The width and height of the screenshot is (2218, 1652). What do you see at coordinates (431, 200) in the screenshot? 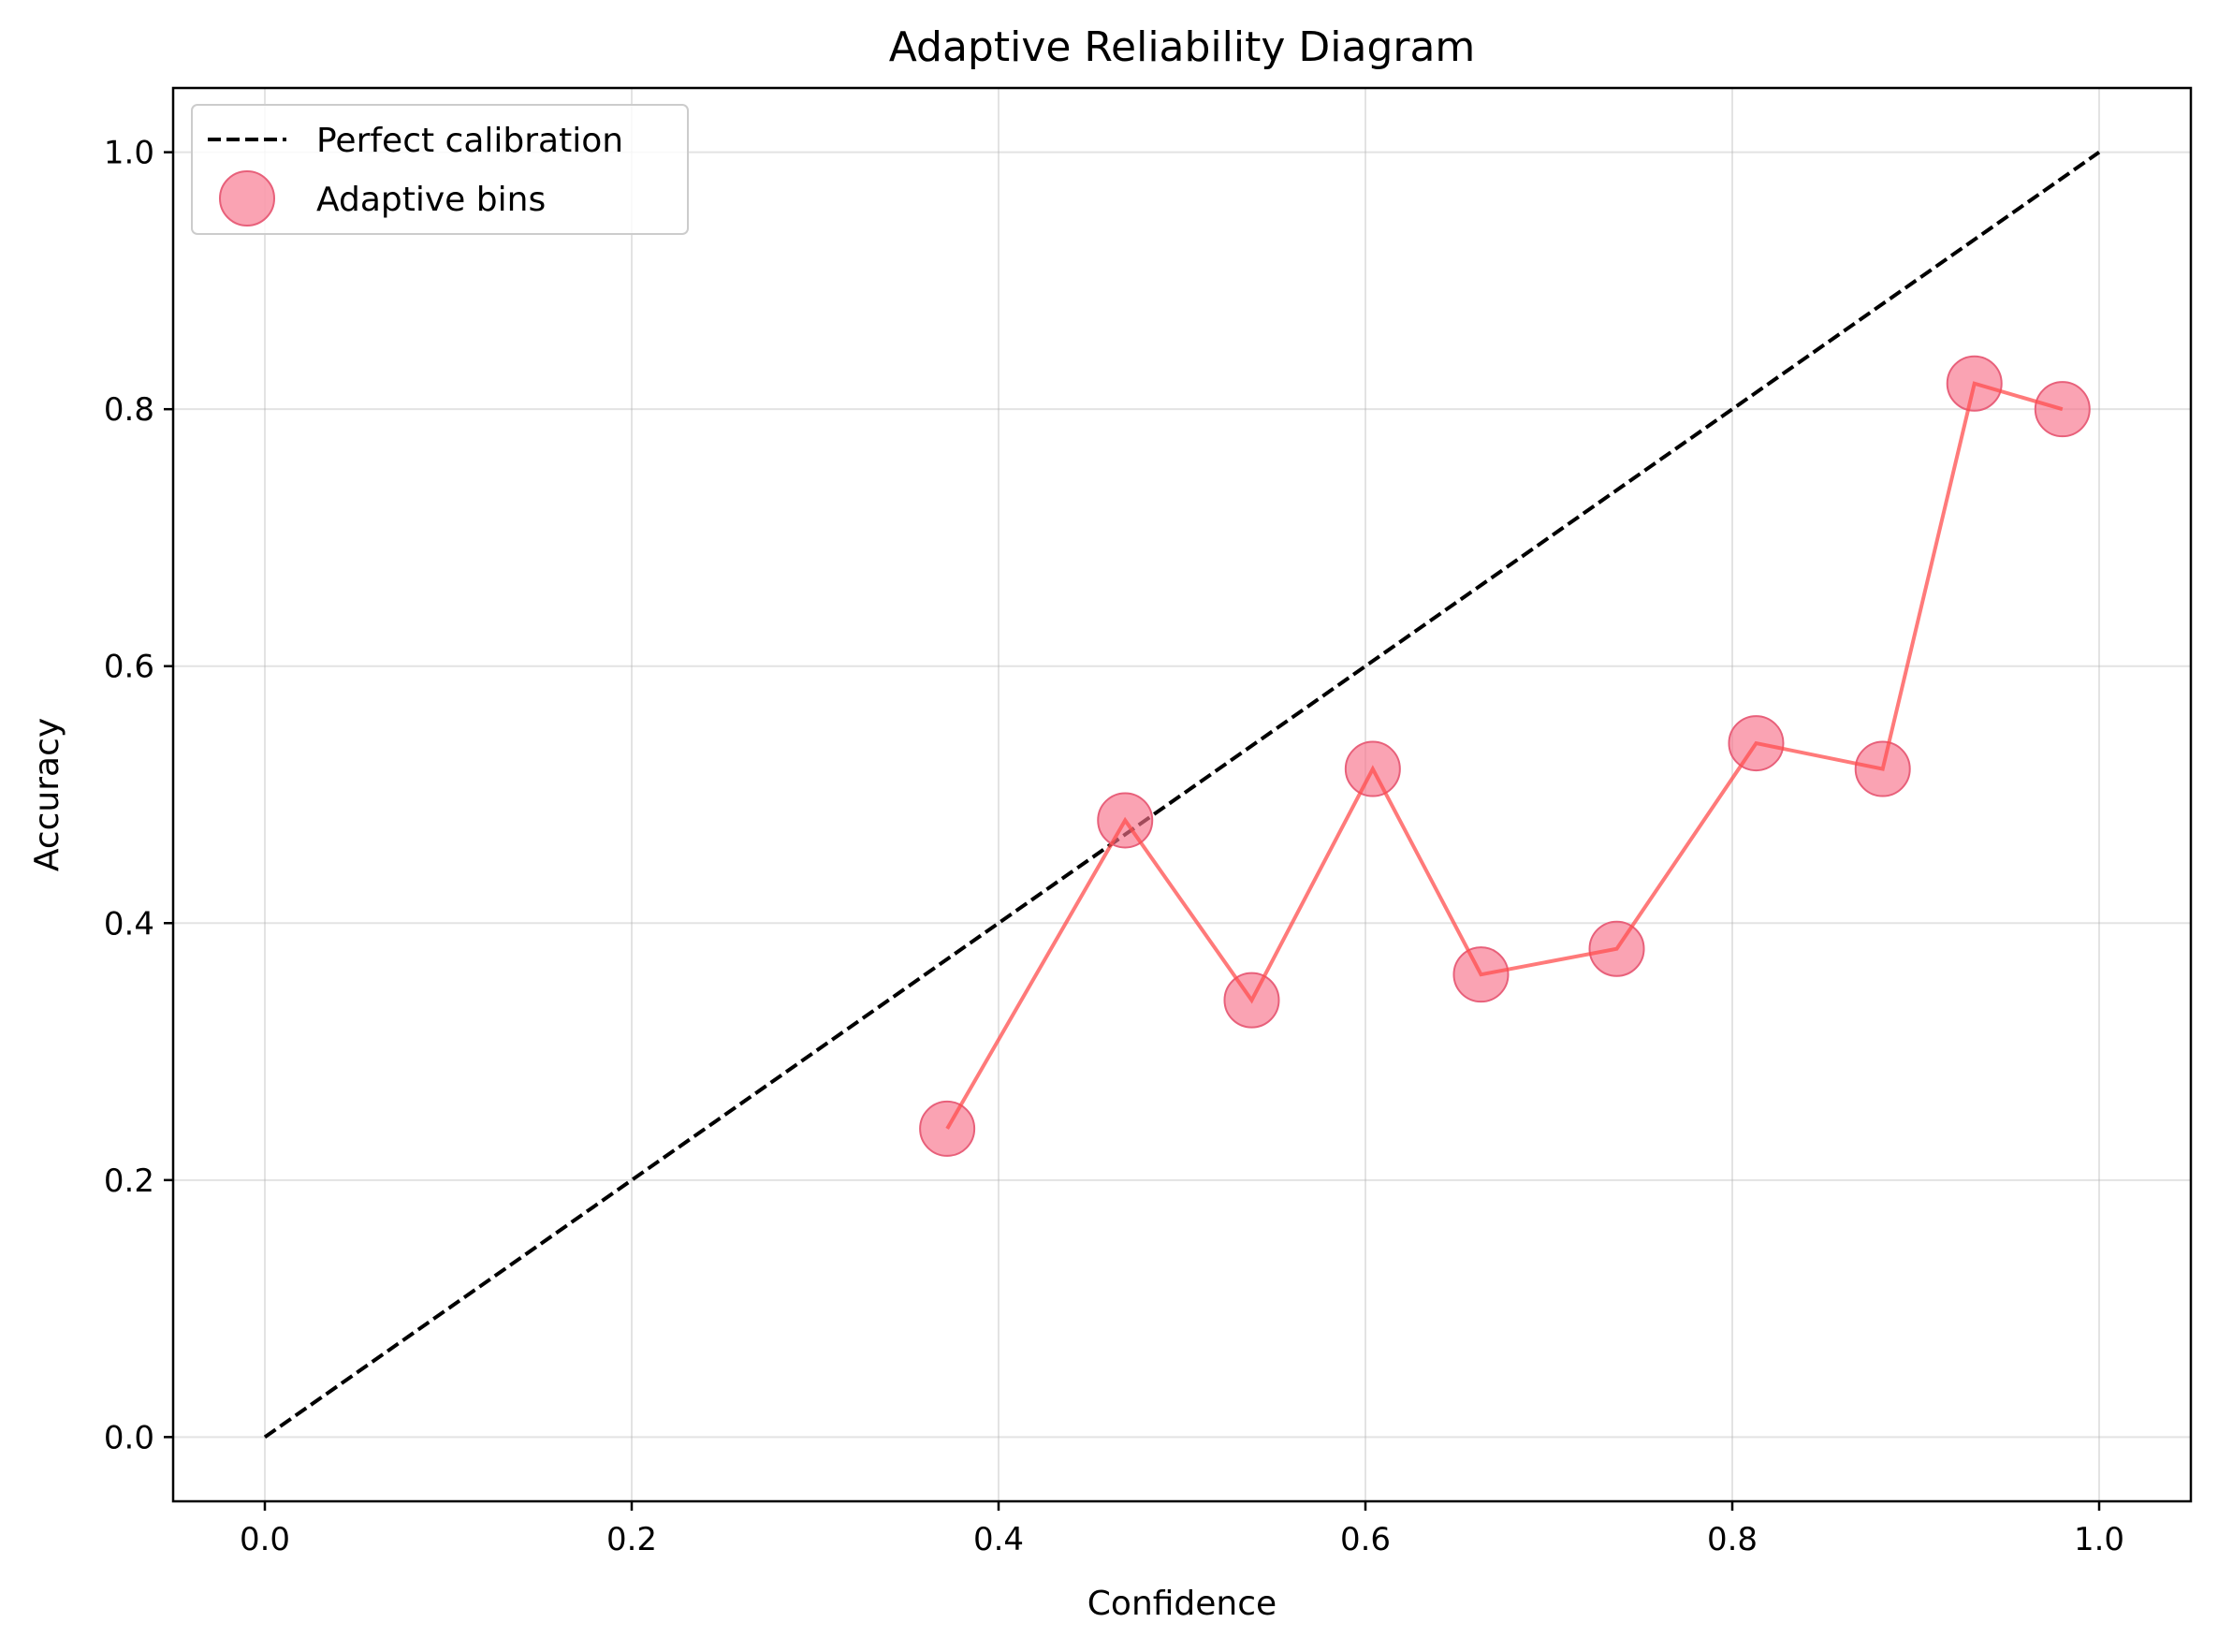
I see `legend-label-adaptive-bins: Adaptive bins` at bounding box center [431, 200].